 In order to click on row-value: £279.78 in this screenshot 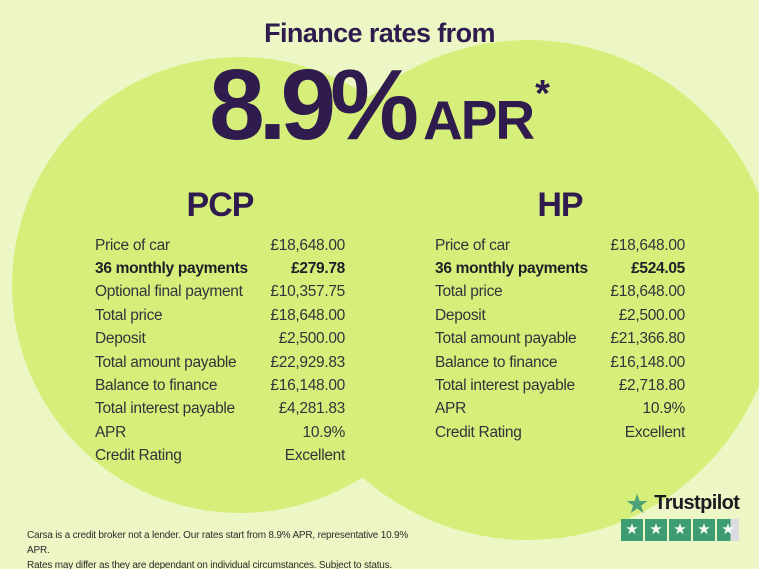, I will do `click(318, 269)`.